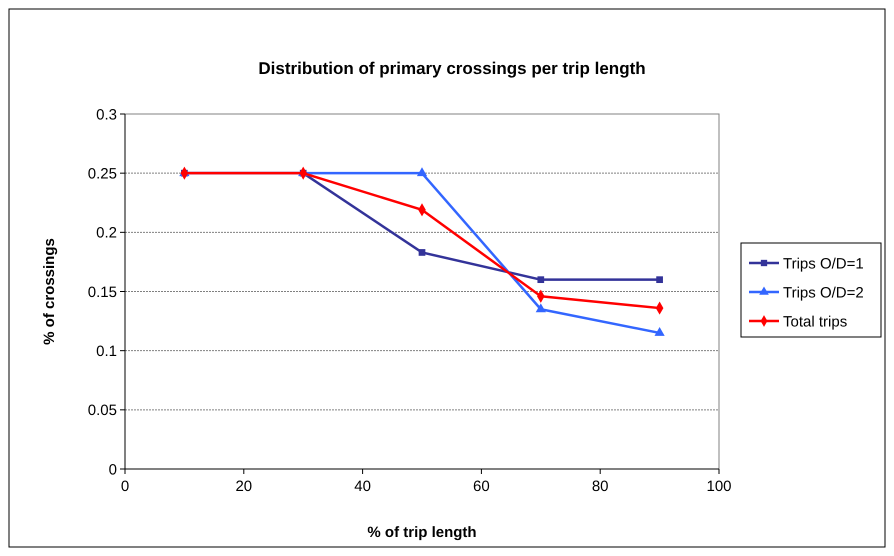 The width and height of the screenshot is (894, 556). What do you see at coordinates (600, 486) in the screenshot?
I see `x-tick-label: 80` at bounding box center [600, 486].